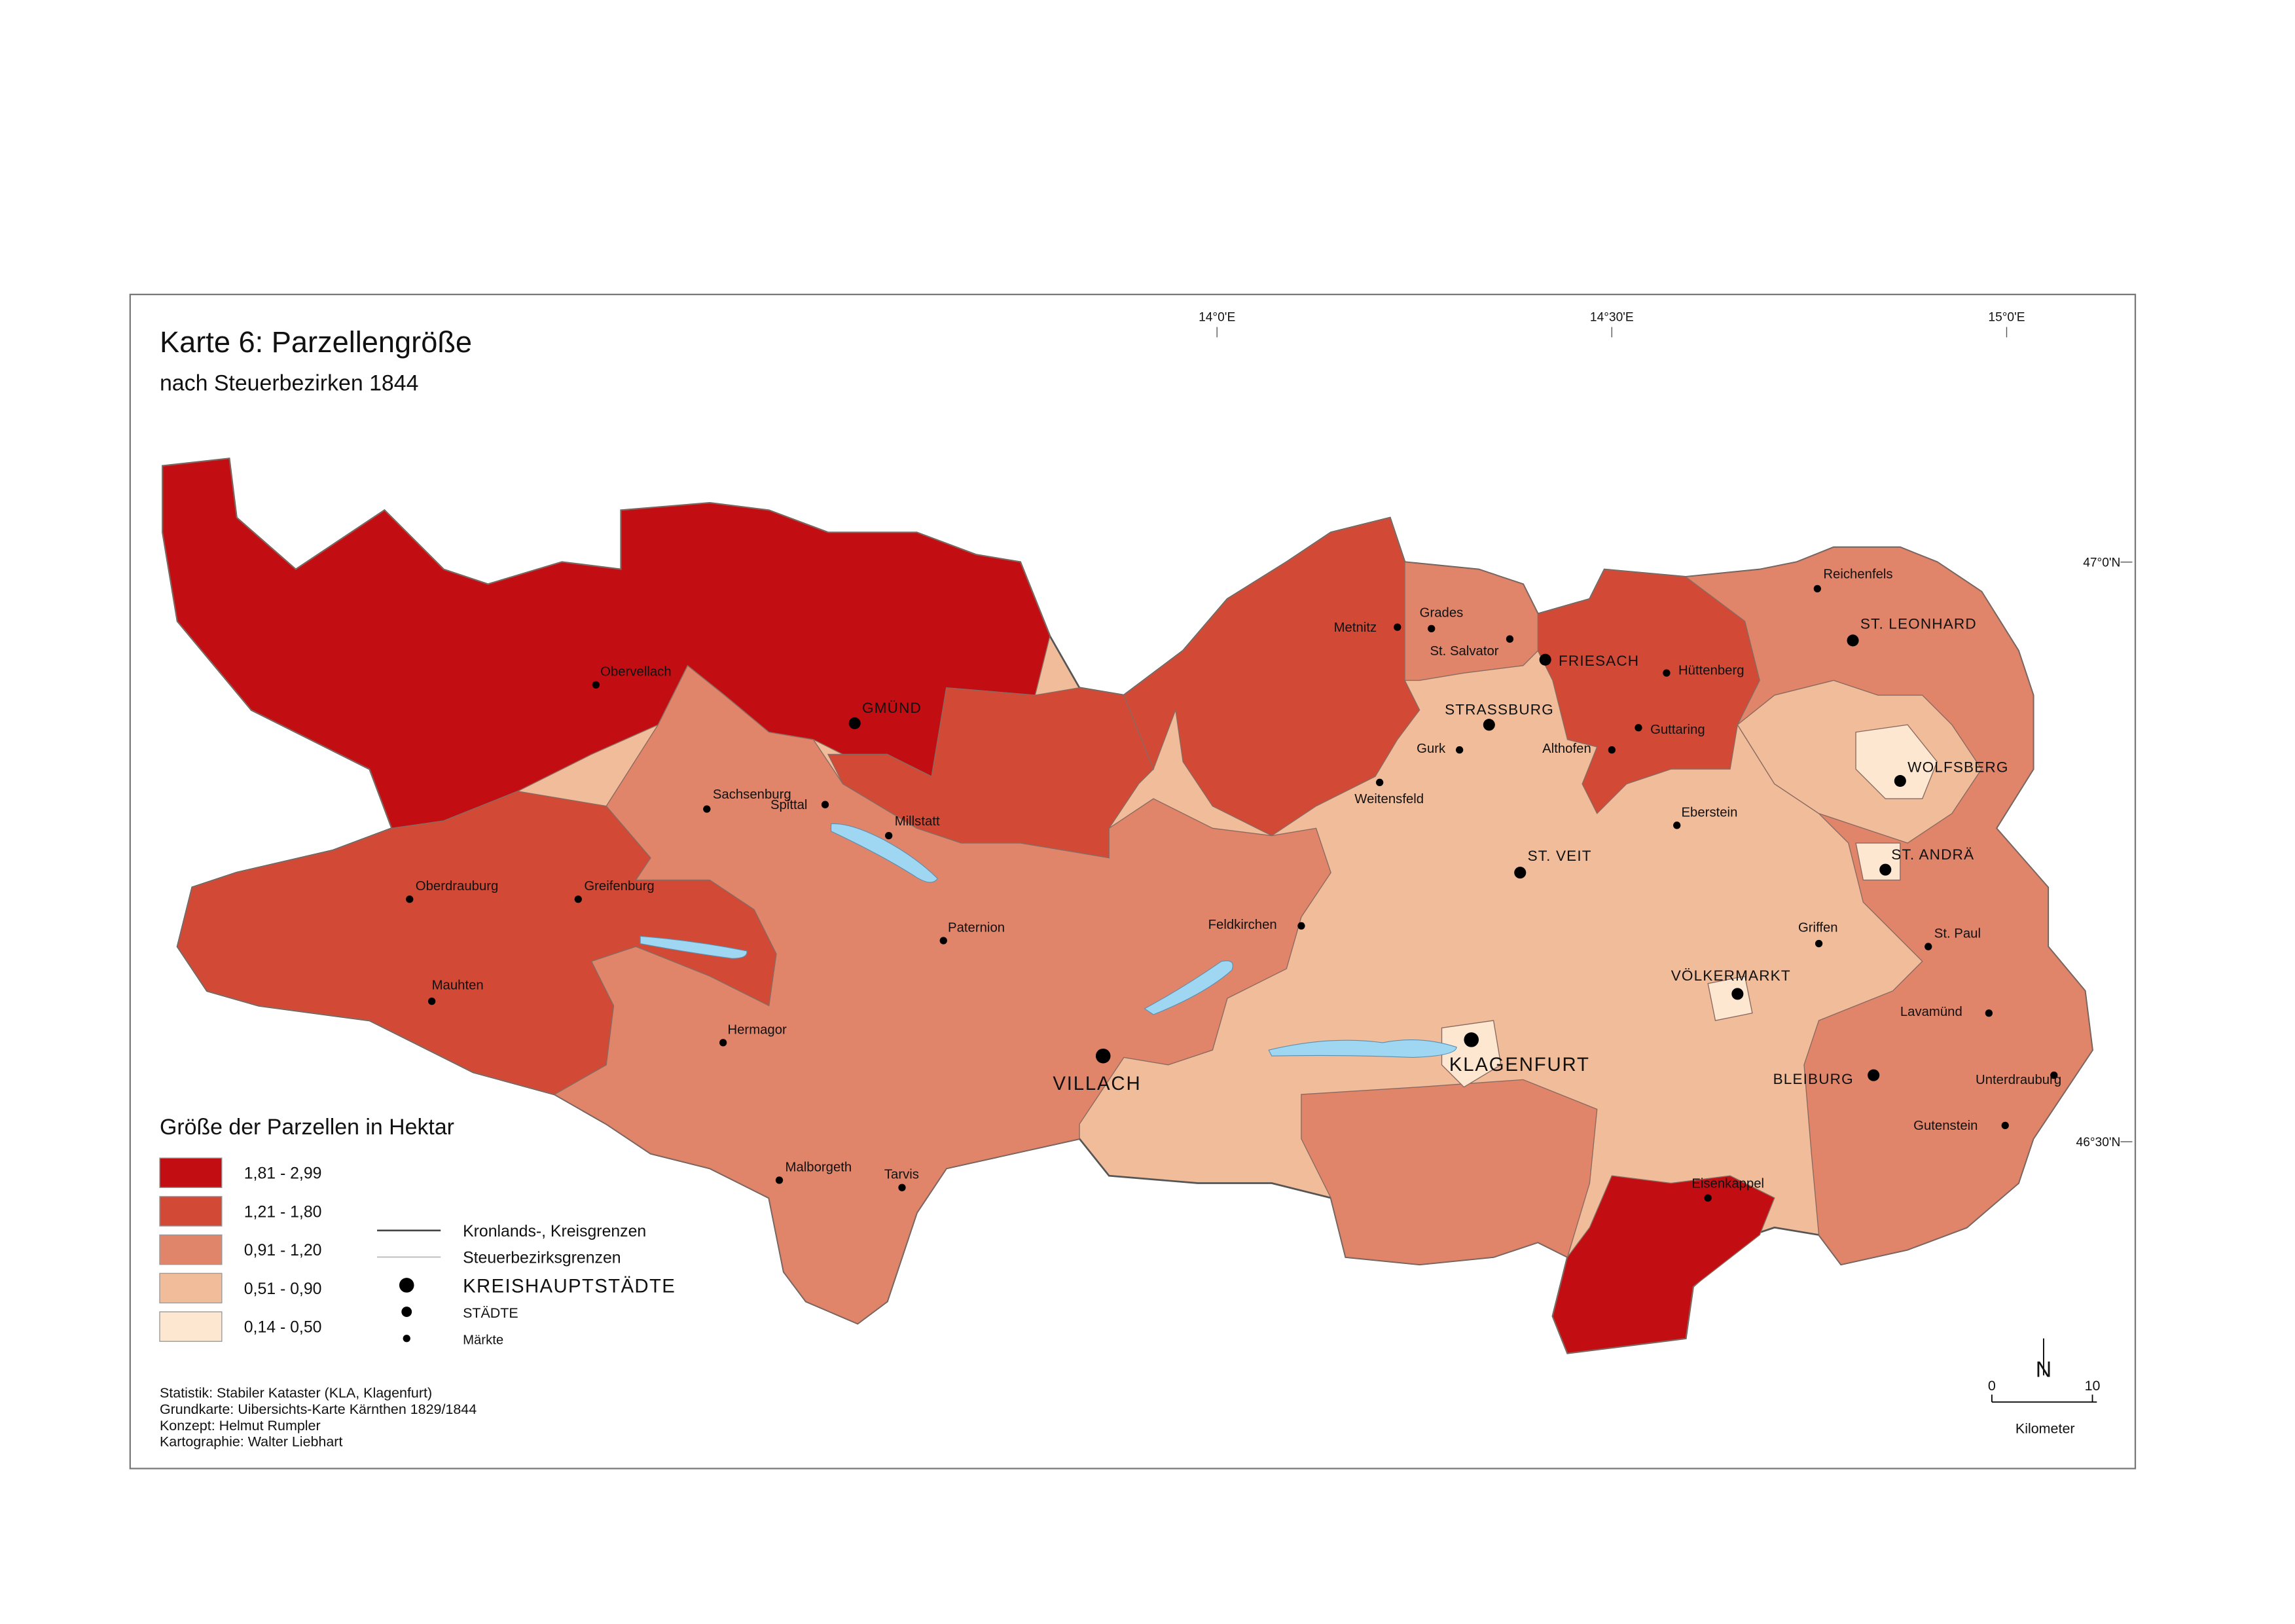 The image size is (2295, 1624). What do you see at coordinates (1958, 767) in the screenshot?
I see `place-label: WOLFSBERG` at bounding box center [1958, 767].